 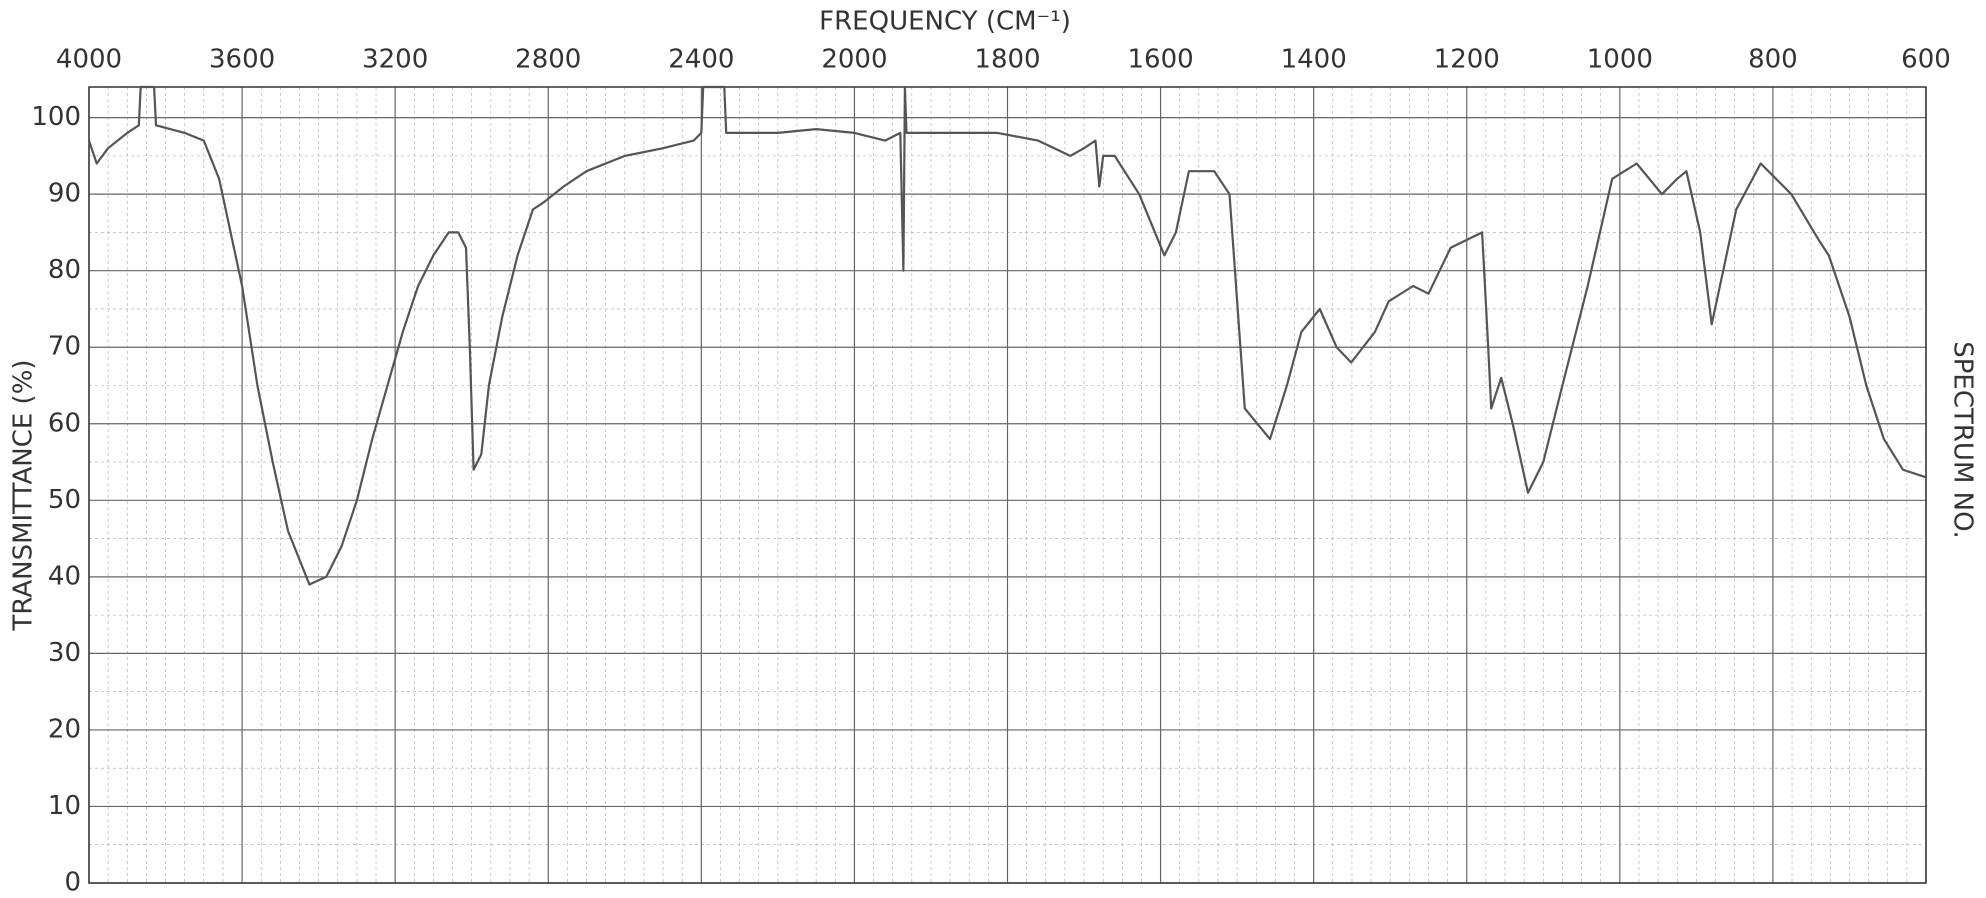 What do you see at coordinates (64, 576) in the screenshot?
I see `y-tick-label: 40` at bounding box center [64, 576].